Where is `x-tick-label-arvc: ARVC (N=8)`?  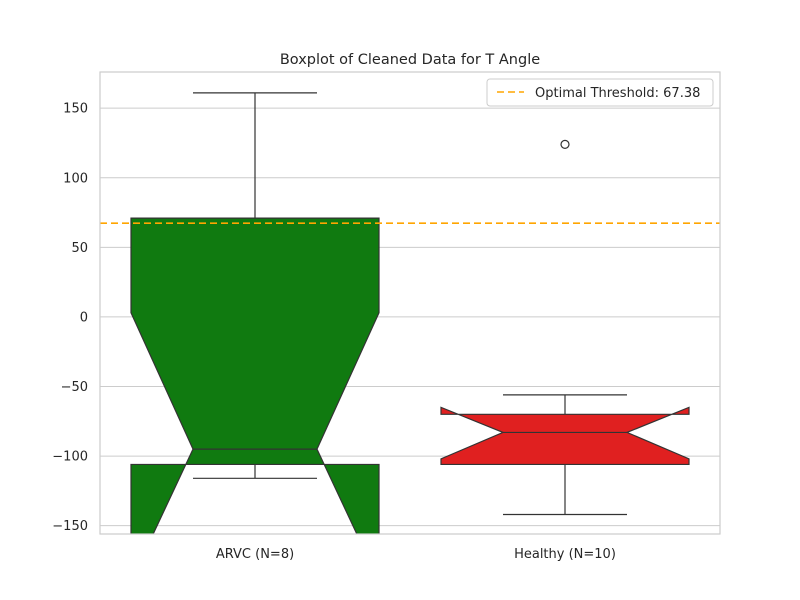 x-tick-label-arvc: ARVC (N=8) is located at coordinates (255, 554).